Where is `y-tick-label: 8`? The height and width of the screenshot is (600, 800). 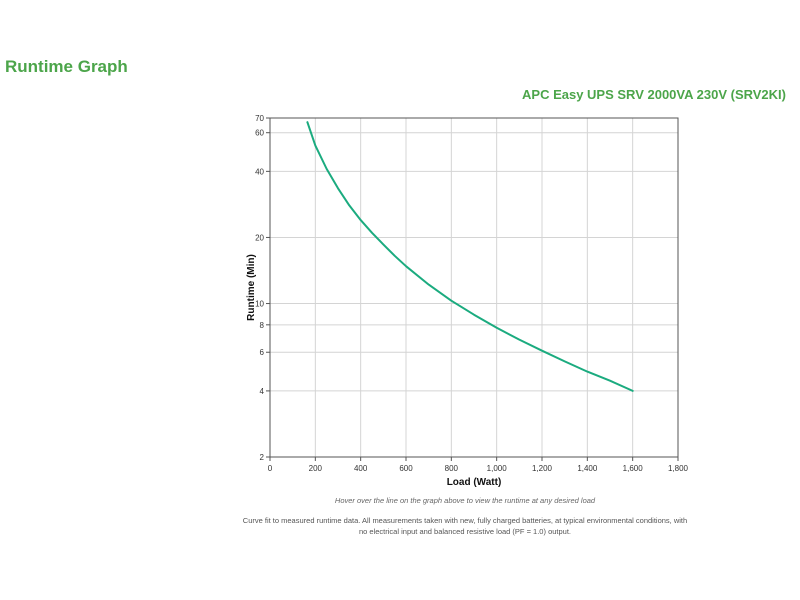
y-tick-label: 8 is located at coordinates (262, 325).